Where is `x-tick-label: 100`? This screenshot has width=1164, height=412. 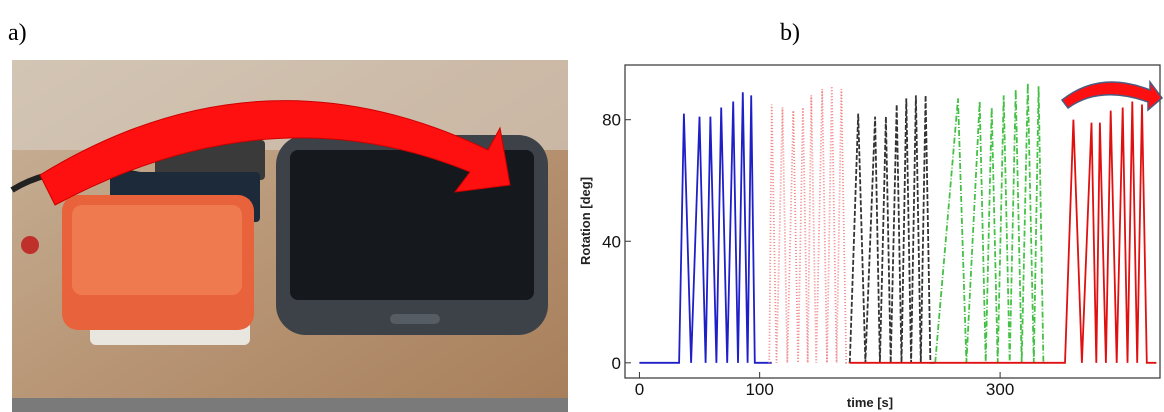
x-tick-label: 100 is located at coordinates (759, 389).